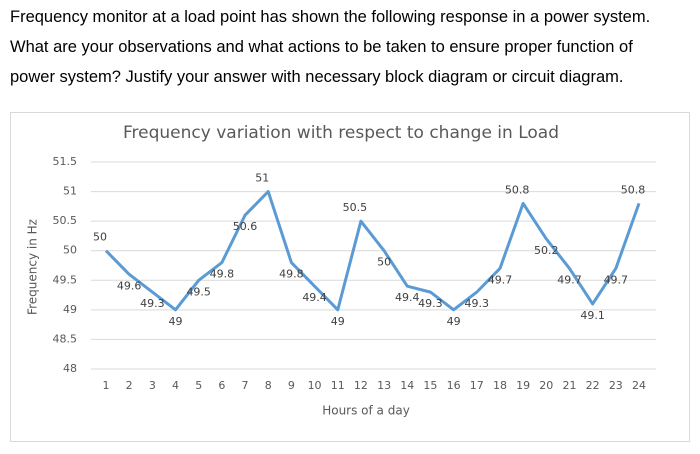 This screenshot has width=700, height=454. What do you see at coordinates (477, 385) in the screenshot?
I see `x-tick-label: 17` at bounding box center [477, 385].